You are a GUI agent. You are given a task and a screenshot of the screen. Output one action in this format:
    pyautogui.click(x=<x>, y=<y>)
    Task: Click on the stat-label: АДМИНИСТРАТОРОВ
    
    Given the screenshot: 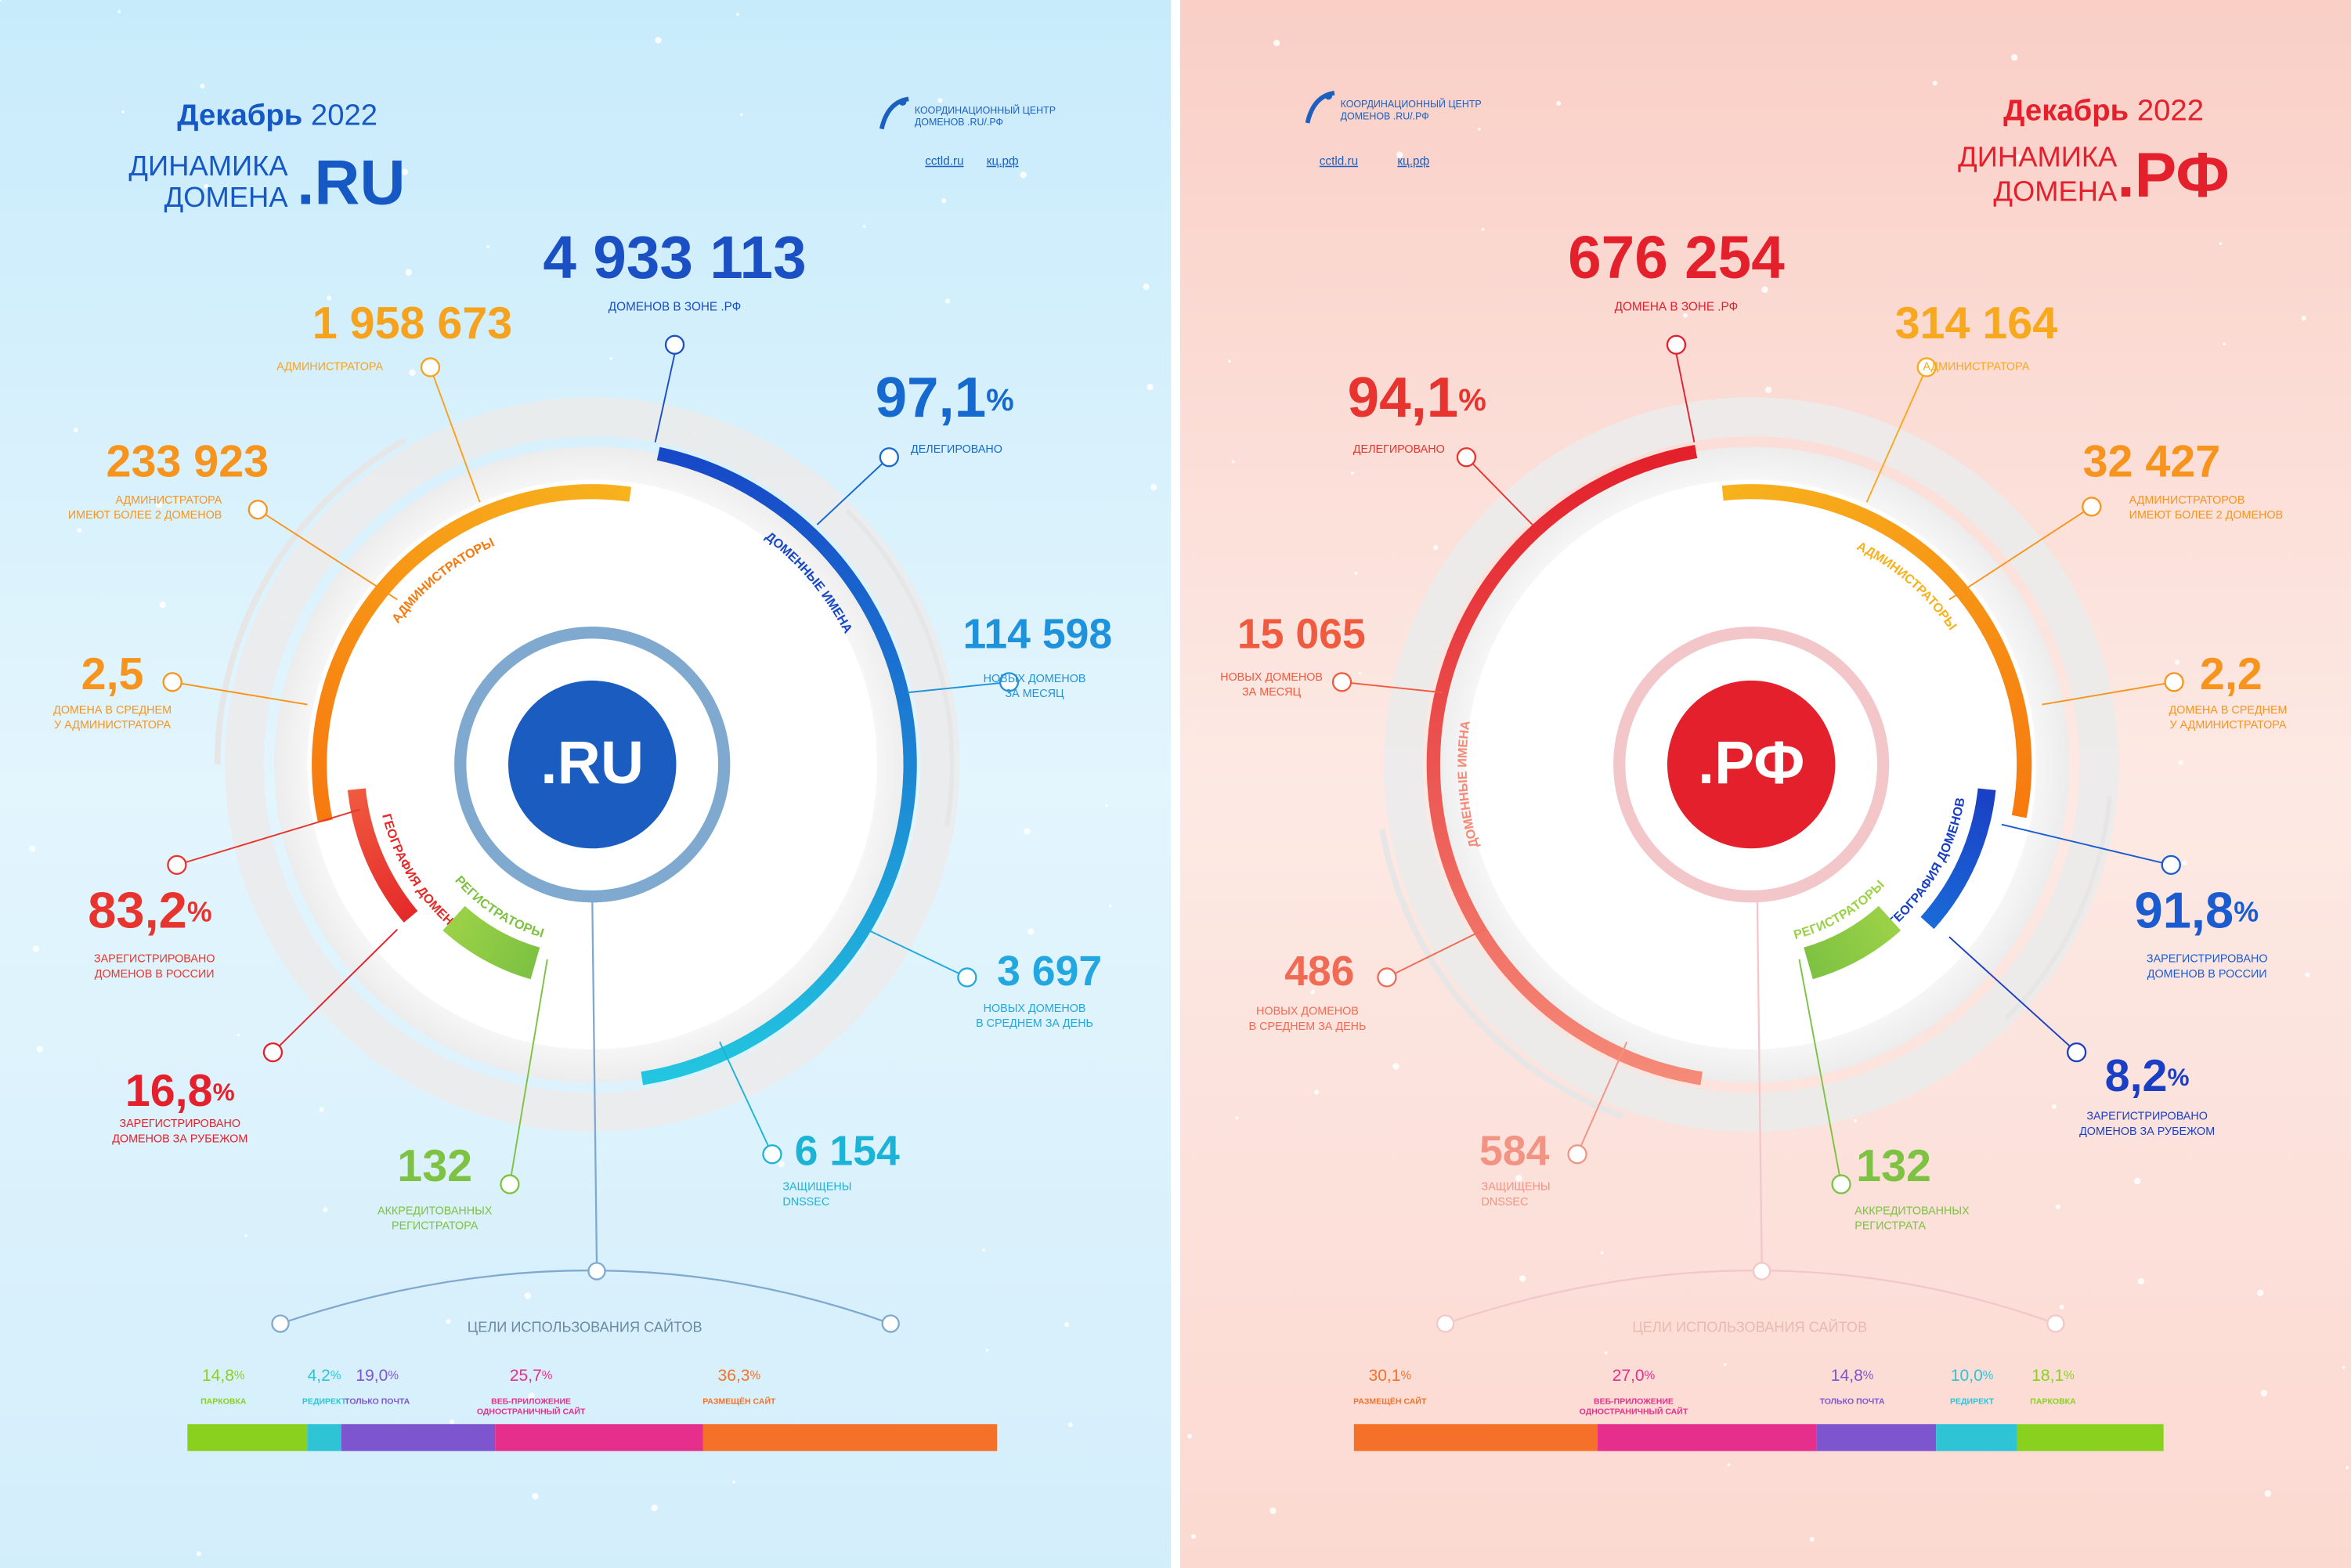 What is the action you would take?
    pyautogui.click(x=2187, y=500)
    